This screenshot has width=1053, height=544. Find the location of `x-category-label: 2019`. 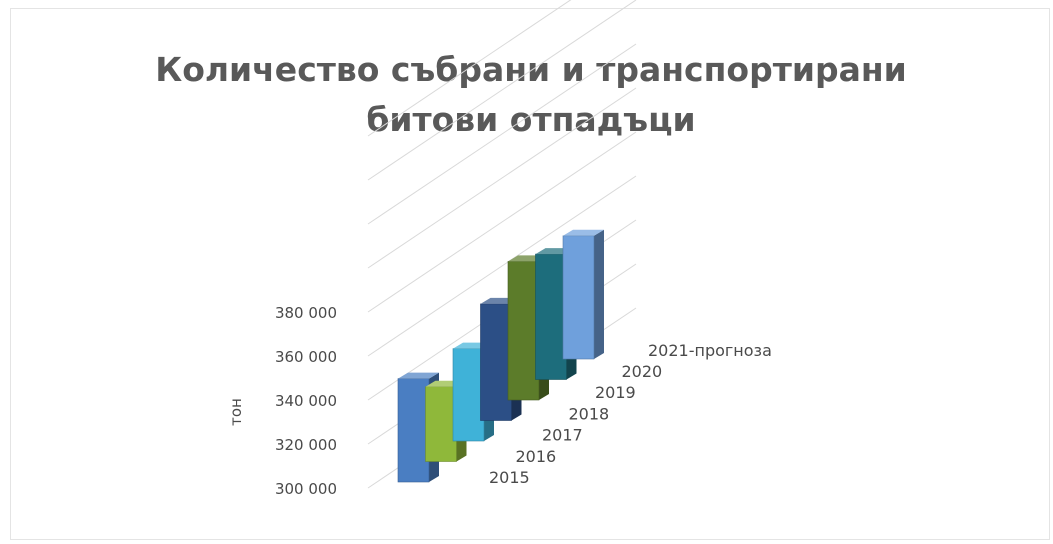

x-category-label: 2019 is located at coordinates (615, 392).